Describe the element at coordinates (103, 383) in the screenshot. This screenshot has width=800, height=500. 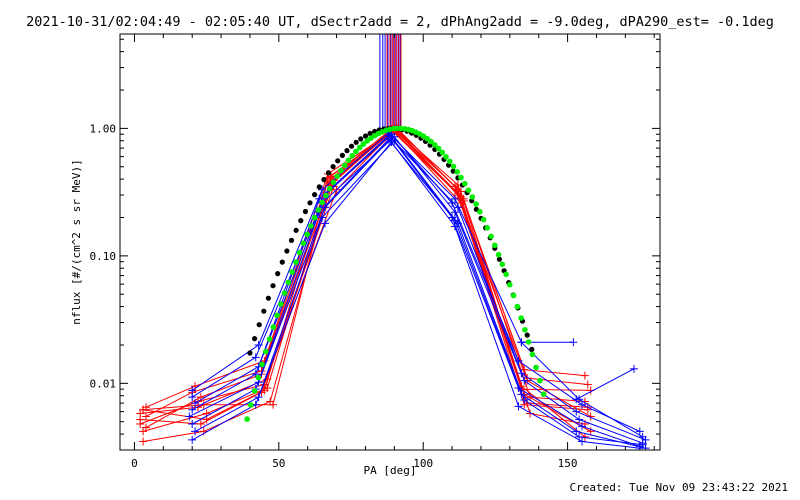
I see `y-tick-label-0: 0.01` at that location.